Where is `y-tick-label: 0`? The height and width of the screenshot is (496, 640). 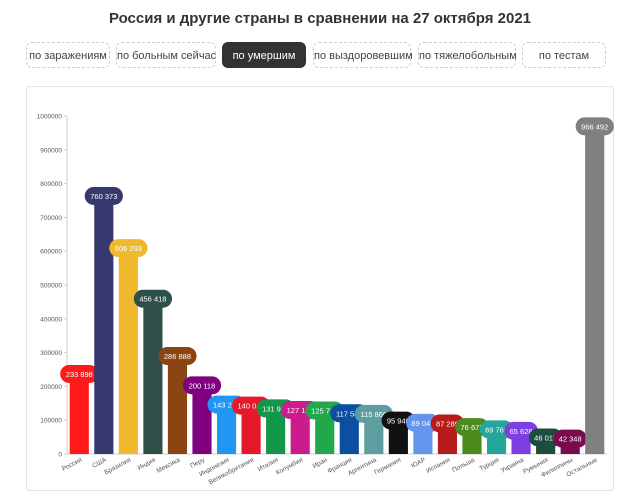
y-tick-label: 0 is located at coordinates (60, 455).